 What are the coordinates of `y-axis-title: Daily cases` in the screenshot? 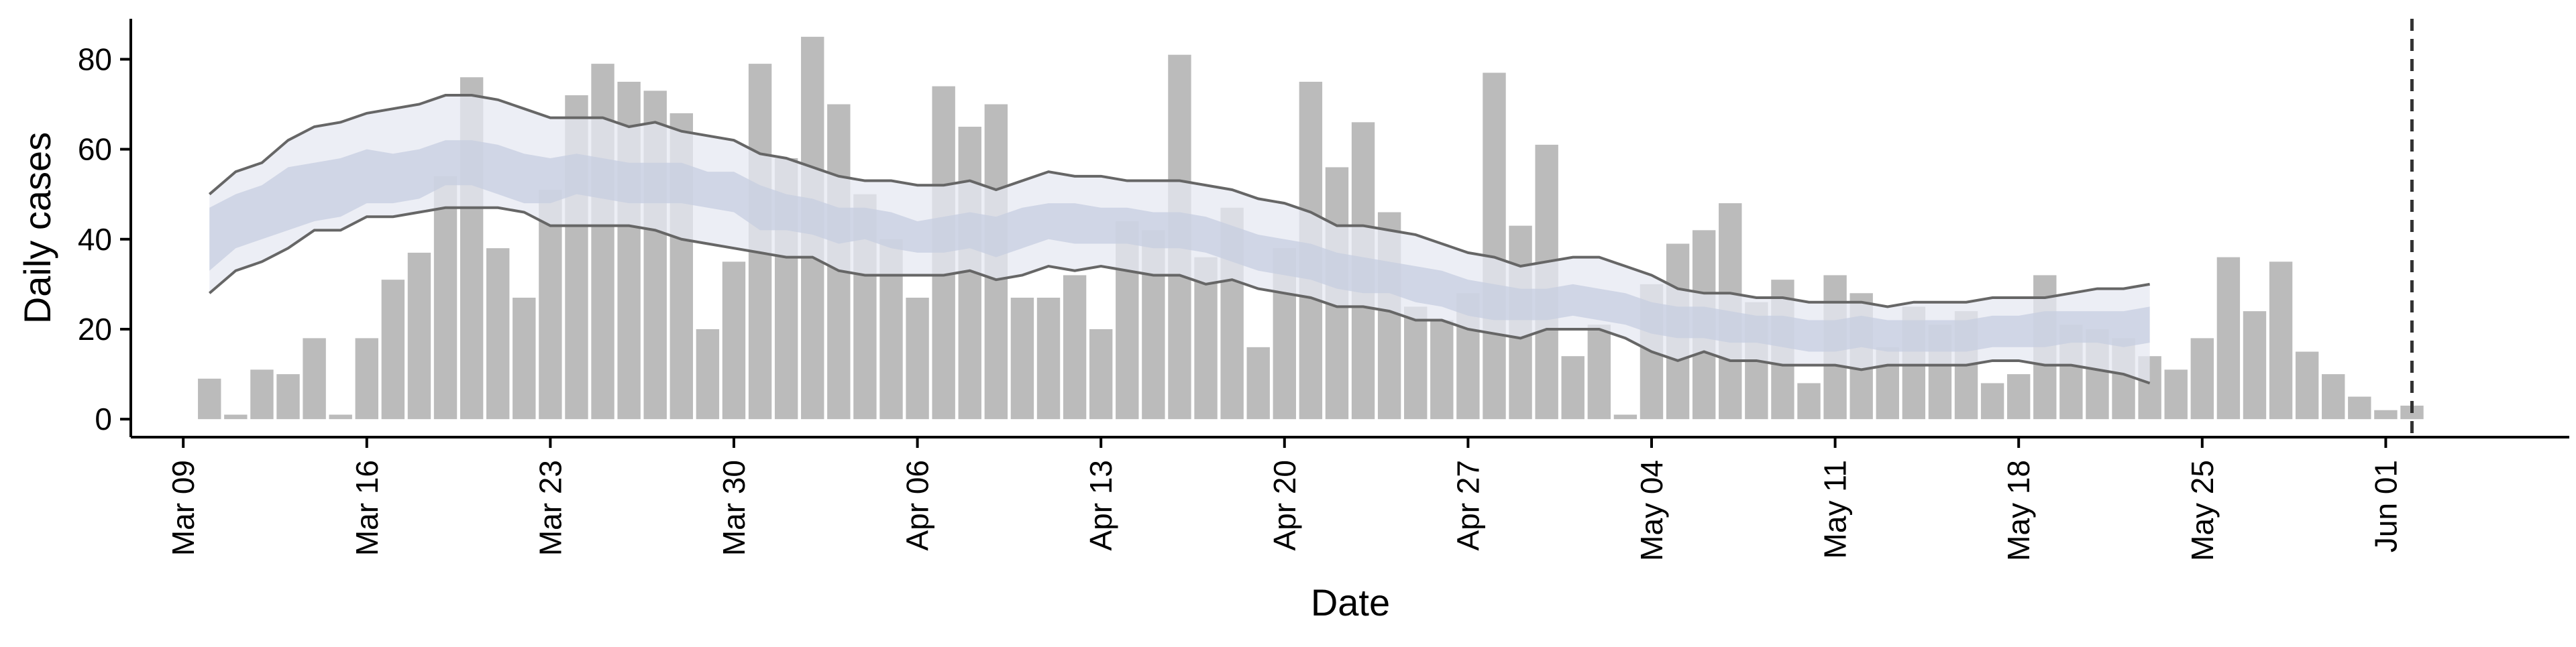 It's located at (37, 228).